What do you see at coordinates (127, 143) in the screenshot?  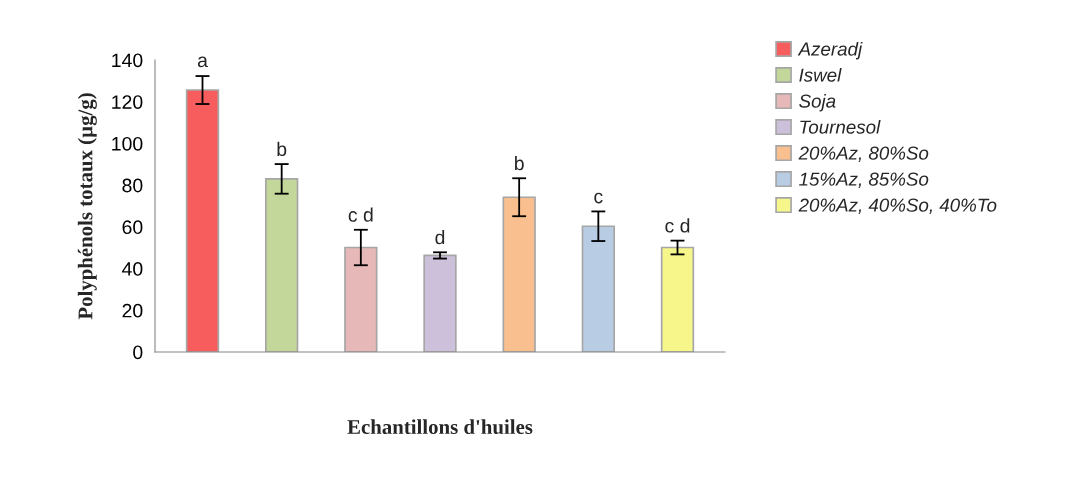 I see `y-tick-label: 100` at bounding box center [127, 143].